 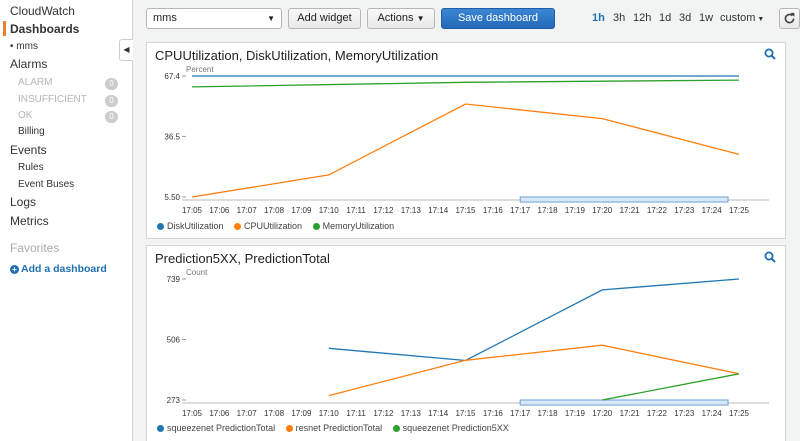 What do you see at coordinates (45, 29) in the screenshot?
I see `nav-dashboards: Dashboards` at bounding box center [45, 29].